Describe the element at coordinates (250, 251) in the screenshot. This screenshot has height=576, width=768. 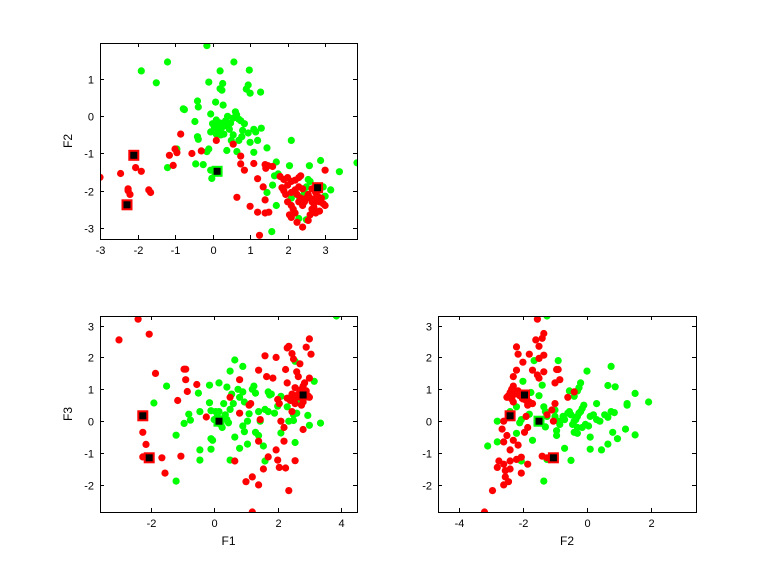
I see `x-tick-label: 1` at that location.